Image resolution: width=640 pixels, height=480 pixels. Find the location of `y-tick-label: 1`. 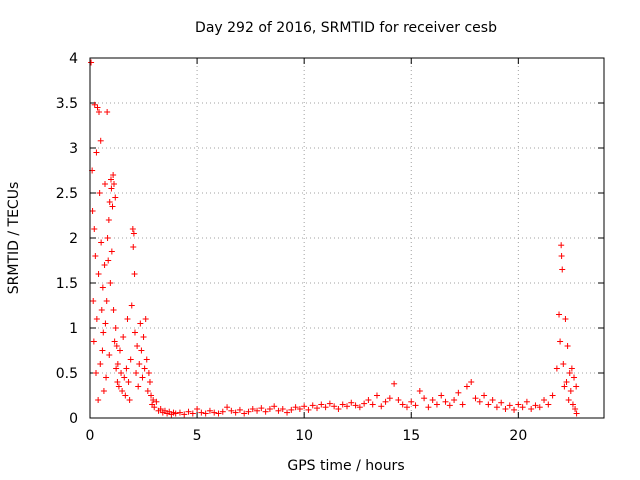

y-tick-label: 1 is located at coordinates (73, 329).